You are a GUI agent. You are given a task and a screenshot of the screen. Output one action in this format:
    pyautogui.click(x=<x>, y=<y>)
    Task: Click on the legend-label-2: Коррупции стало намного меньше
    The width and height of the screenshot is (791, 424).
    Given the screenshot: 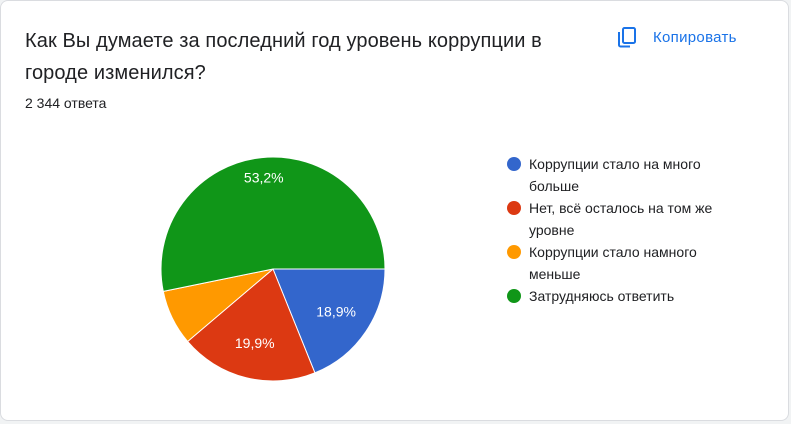 What is the action you would take?
    pyautogui.click(x=613, y=263)
    